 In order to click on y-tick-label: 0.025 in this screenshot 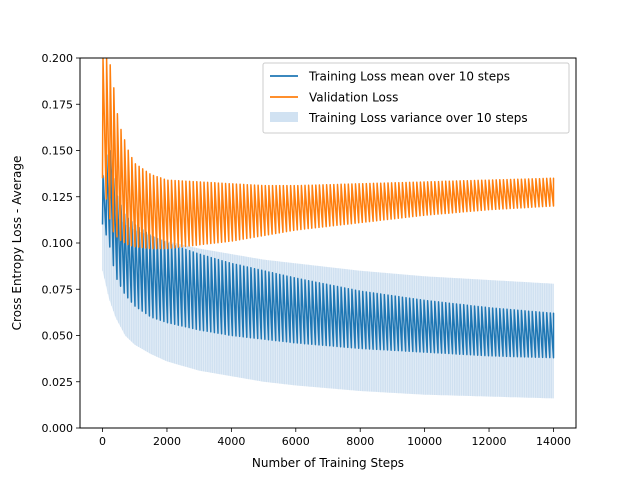, I will do `click(58, 382)`.